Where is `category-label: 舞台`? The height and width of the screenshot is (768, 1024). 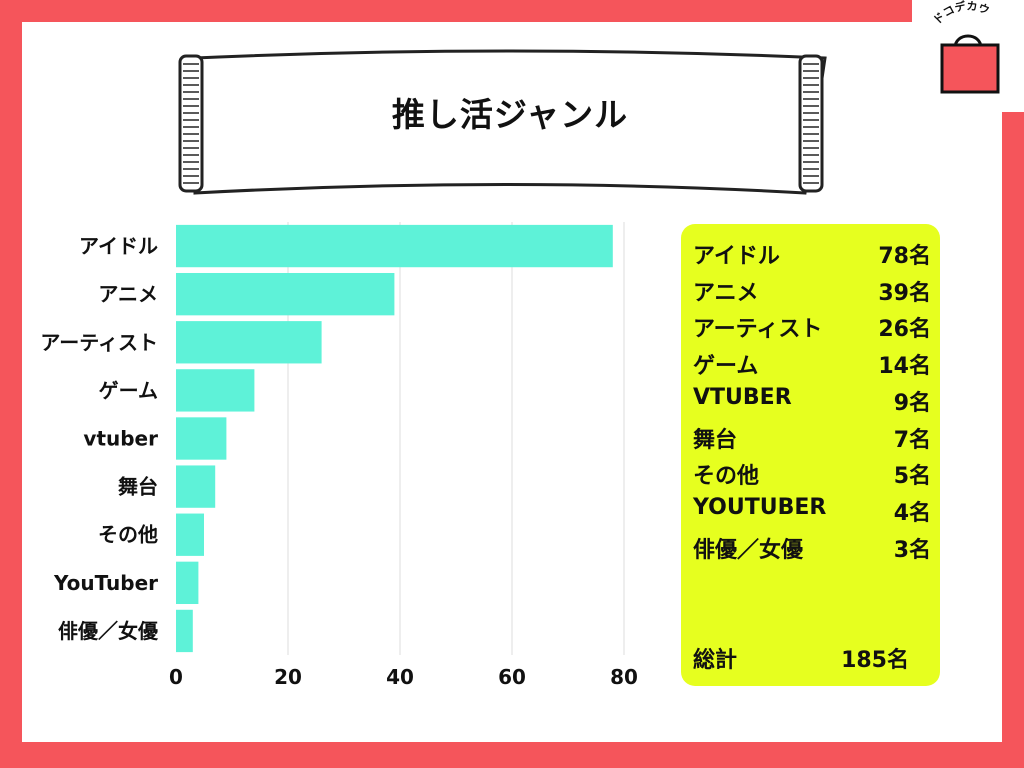 category-label: 舞台 is located at coordinates (138, 487).